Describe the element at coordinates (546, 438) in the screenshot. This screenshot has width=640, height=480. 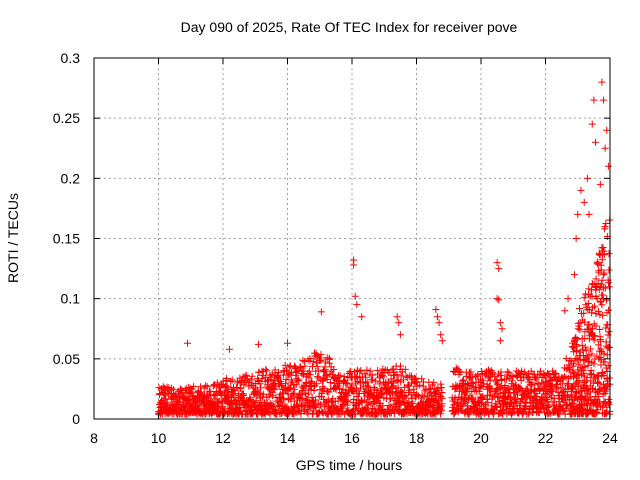
I see `x-tick-label: 22` at that location.